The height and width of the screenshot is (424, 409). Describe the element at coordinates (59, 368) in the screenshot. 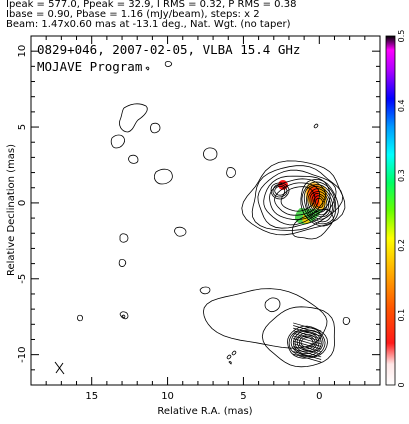

I see `beam-ellipse` at that location.